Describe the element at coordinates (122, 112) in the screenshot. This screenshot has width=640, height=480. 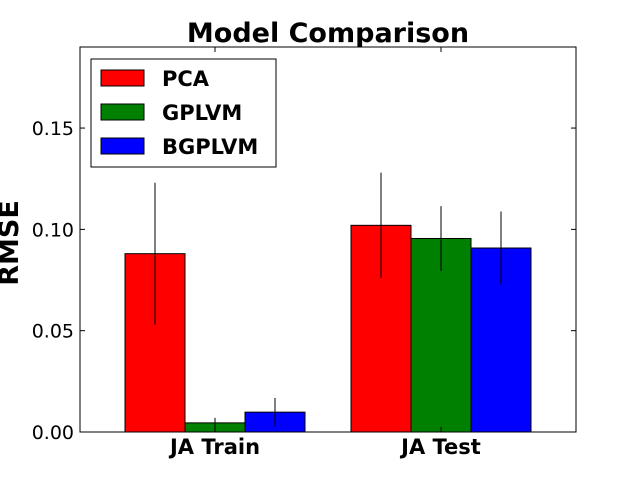
I see `legend-swatch-gplvm` at that location.